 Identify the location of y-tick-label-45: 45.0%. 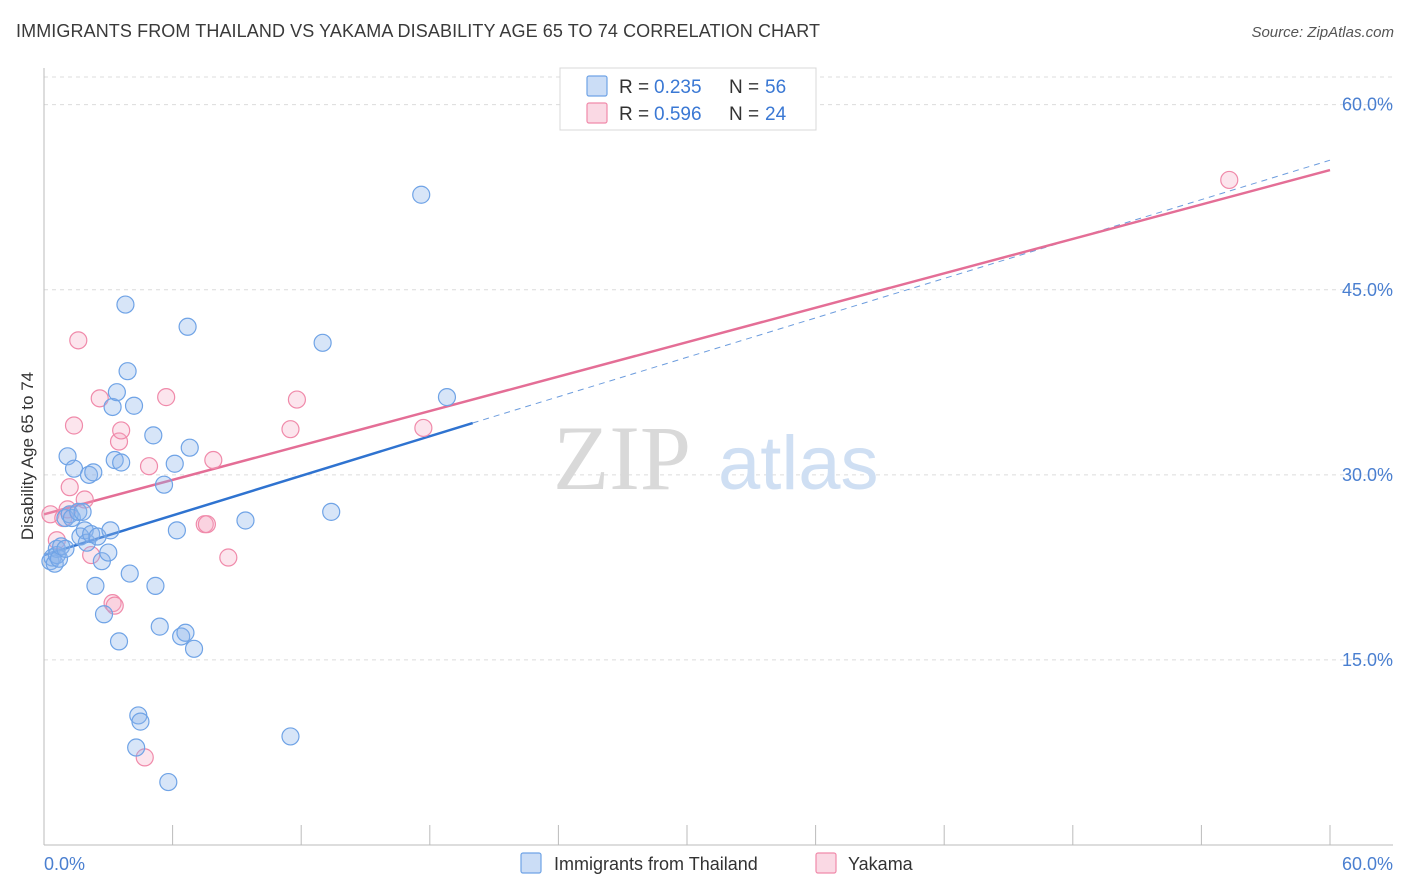
(1367, 290).